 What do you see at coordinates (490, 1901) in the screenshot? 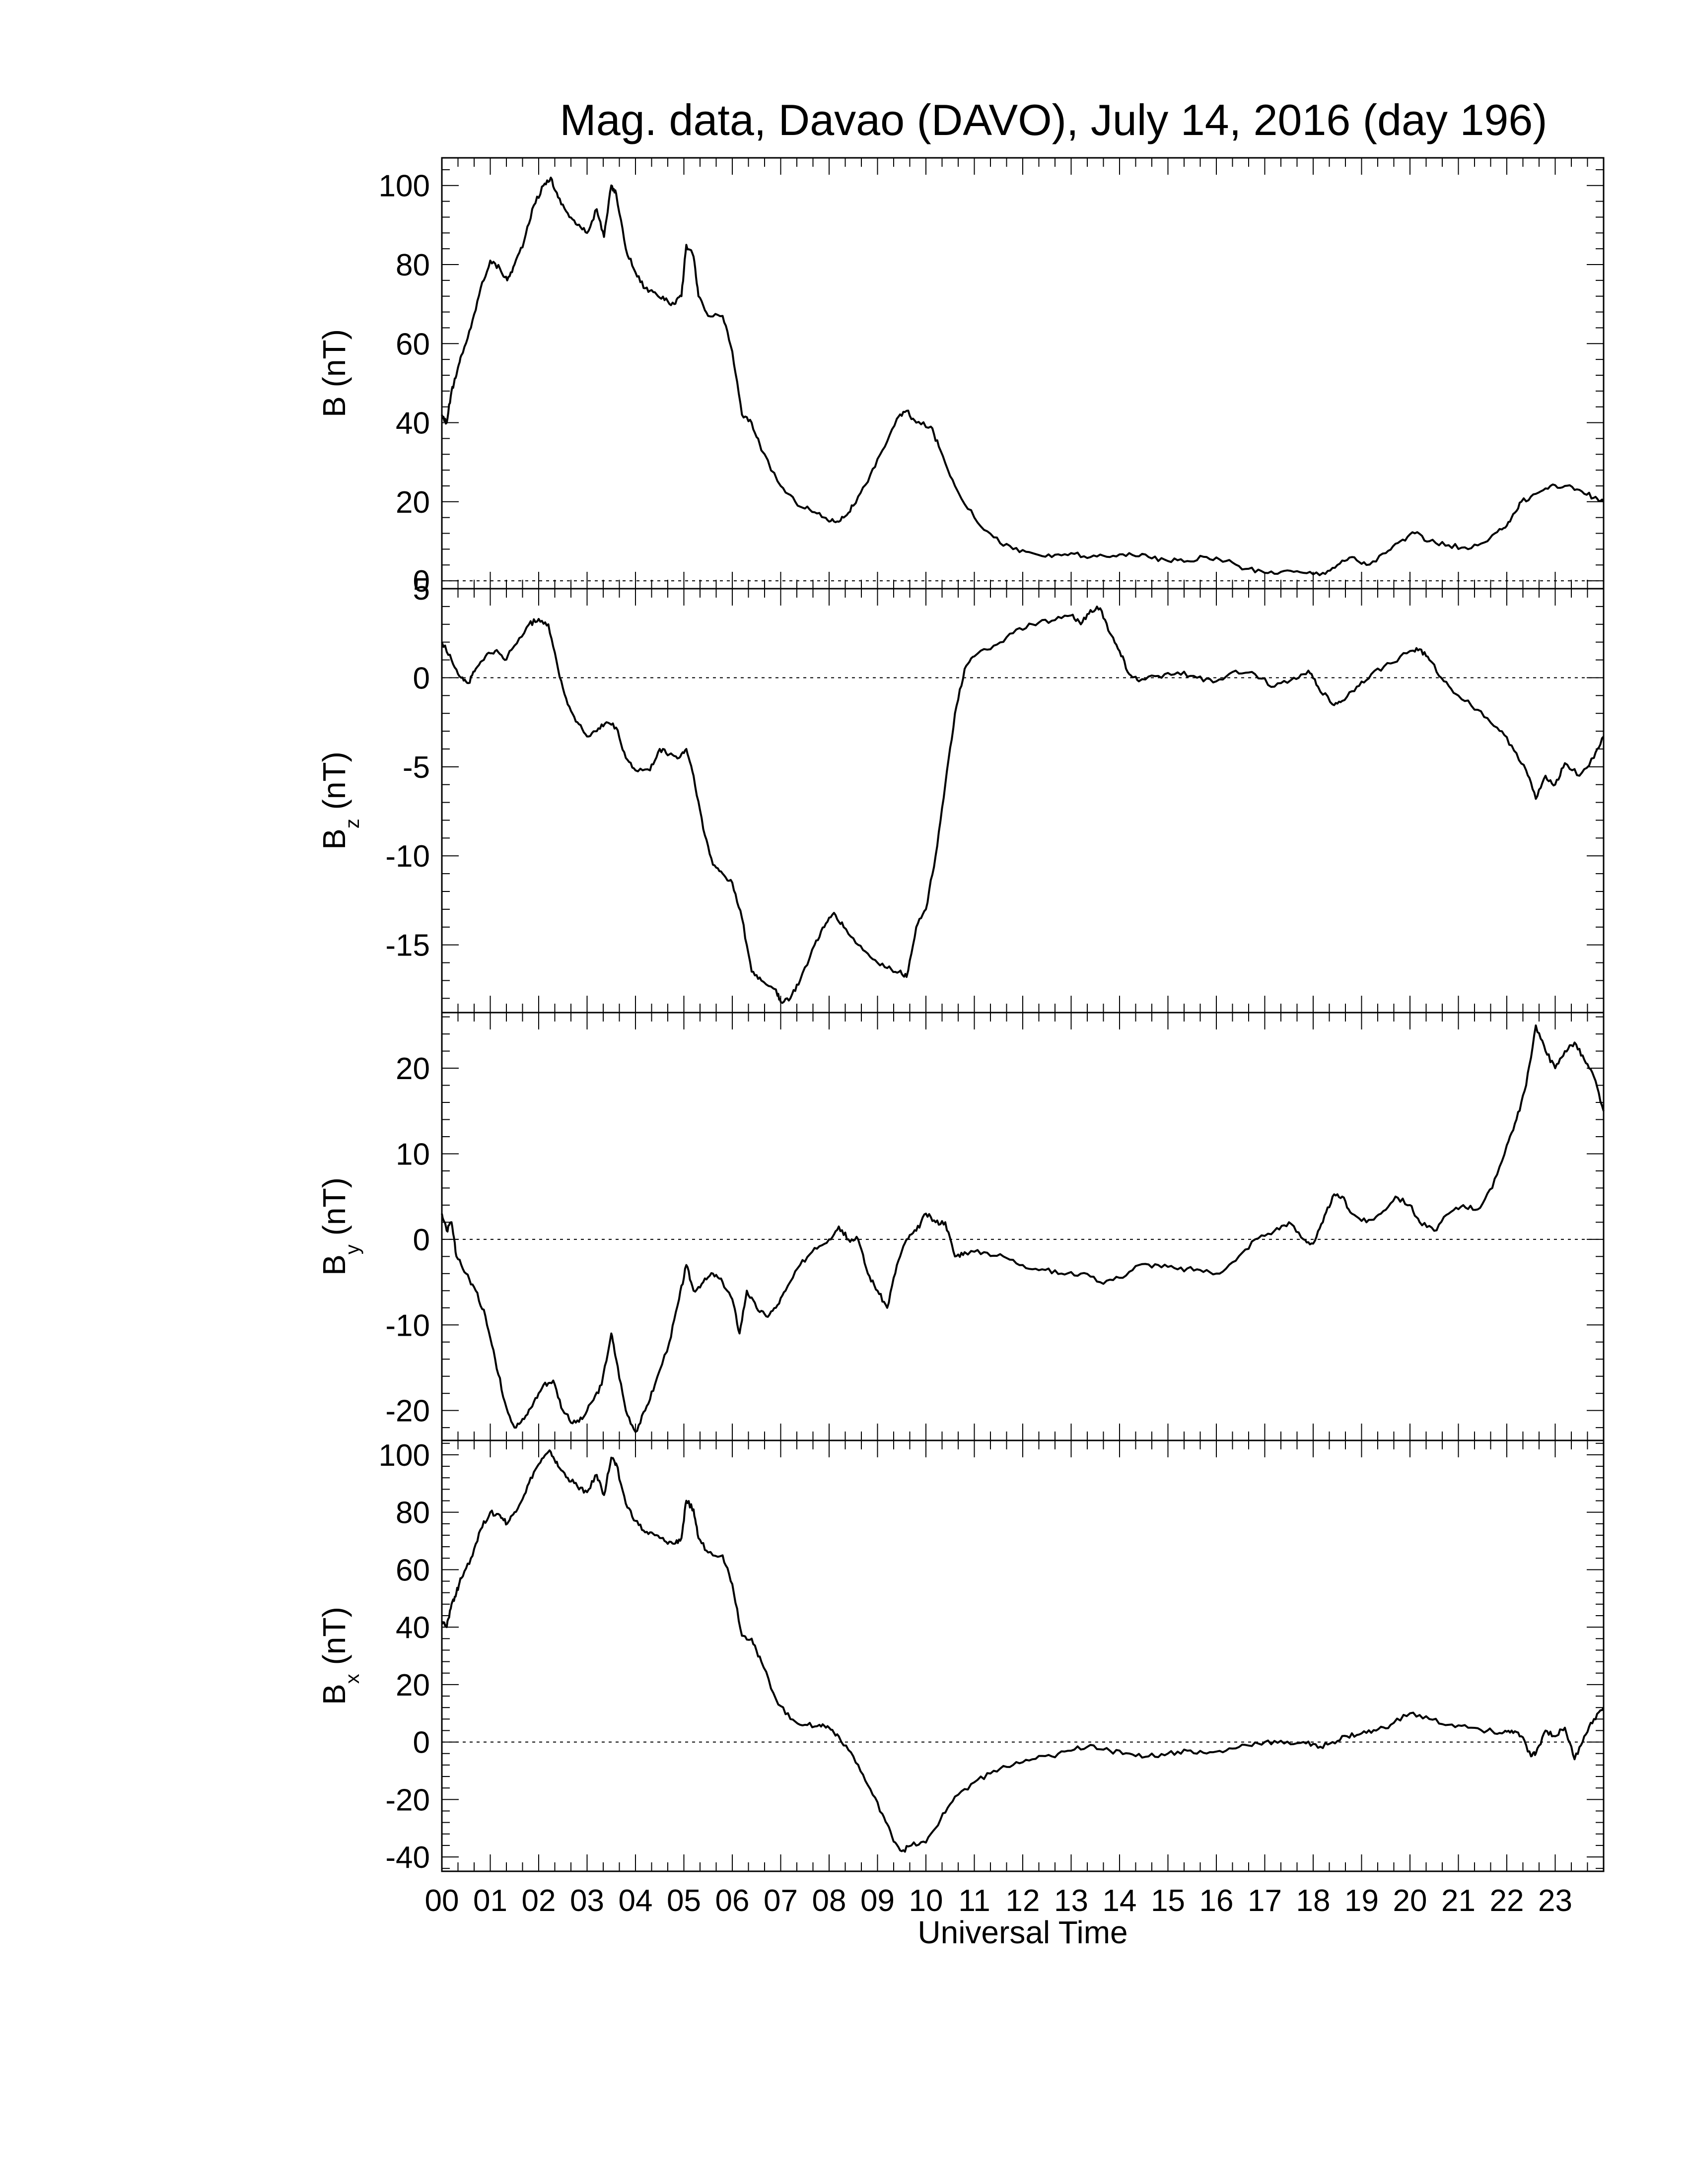
I see `x-tick-label: 01` at bounding box center [490, 1901].